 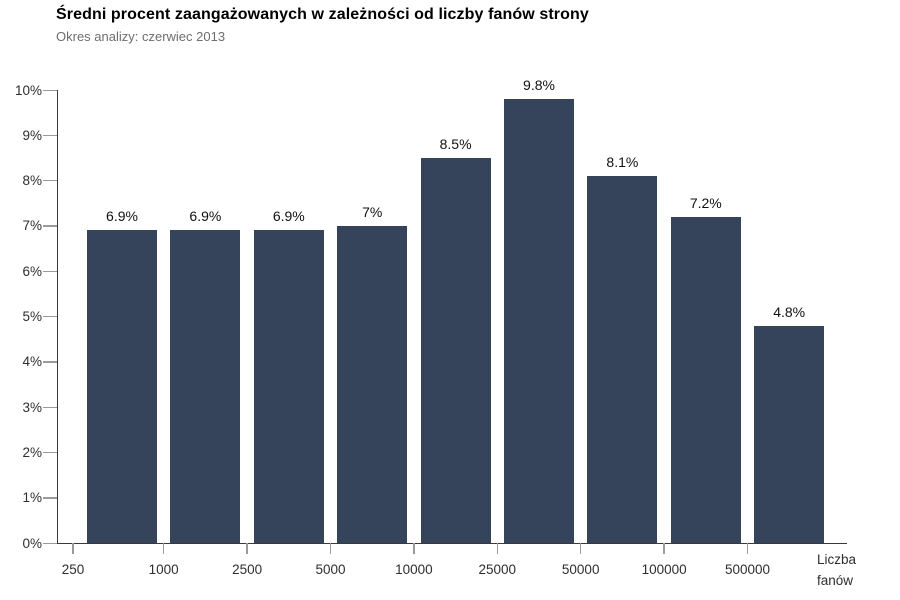 I want to click on y-tick-label: 7%, so click(x=32, y=226).